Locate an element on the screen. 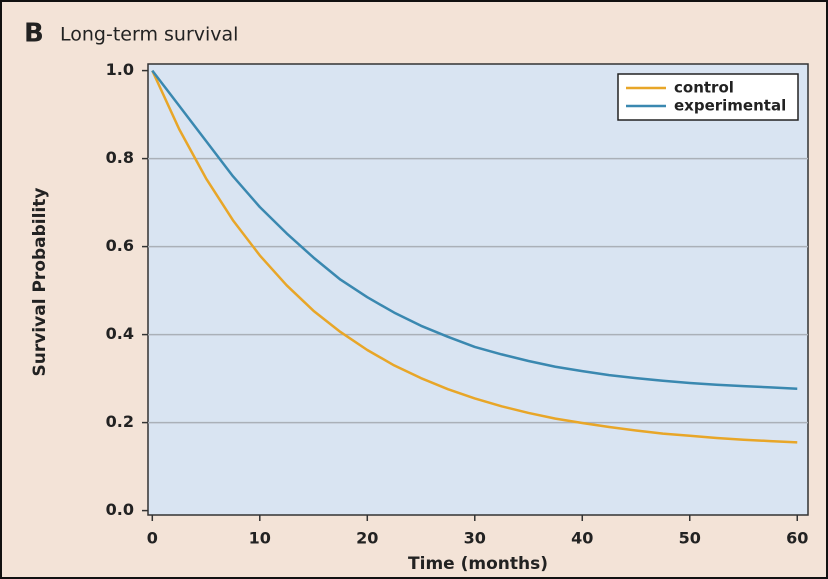 The image size is (828, 579). legend-box is located at coordinates (708, 97).